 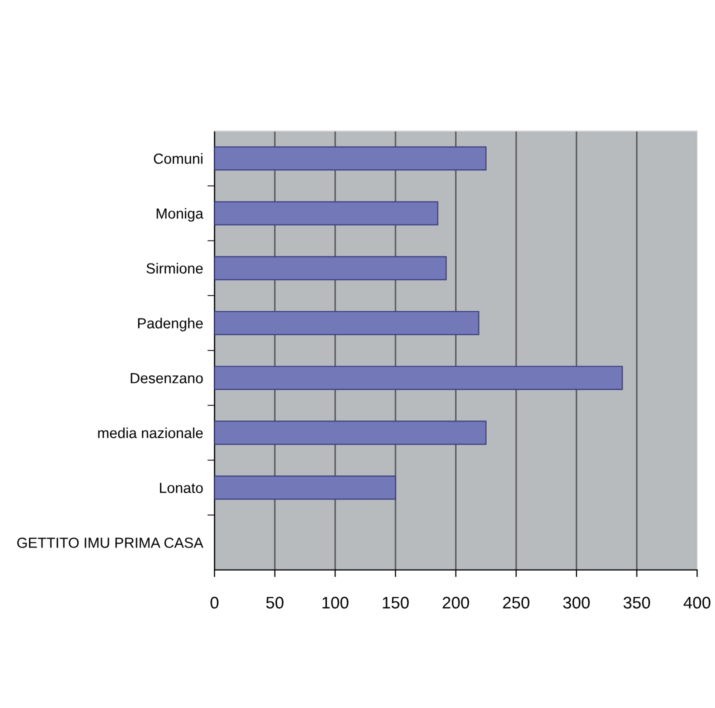 What do you see at coordinates (576, 602) in the screenshot?
I see `x-tick-label: 300` at bounding box center [576, 602].